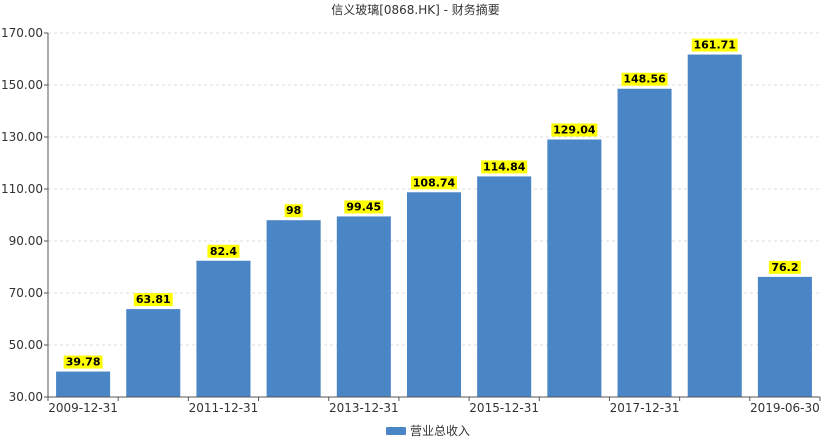 The image size is (831, 444). Describe the element at coordinates (26, 241) in the screenshot. I see `y-tick-label: 90.00` at that location.